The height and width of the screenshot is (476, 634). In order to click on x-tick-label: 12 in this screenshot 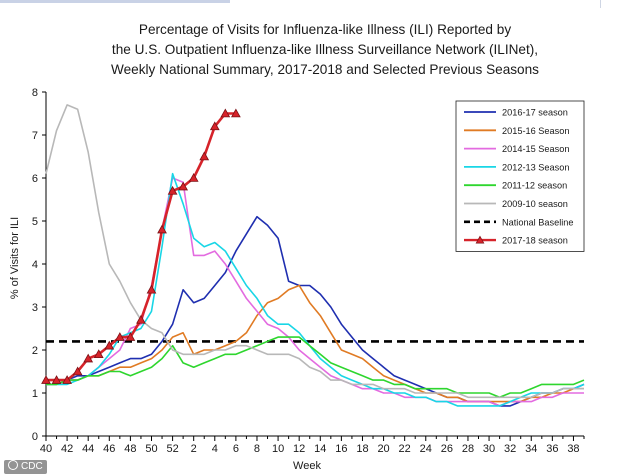, I will do `click(299, 449)`.